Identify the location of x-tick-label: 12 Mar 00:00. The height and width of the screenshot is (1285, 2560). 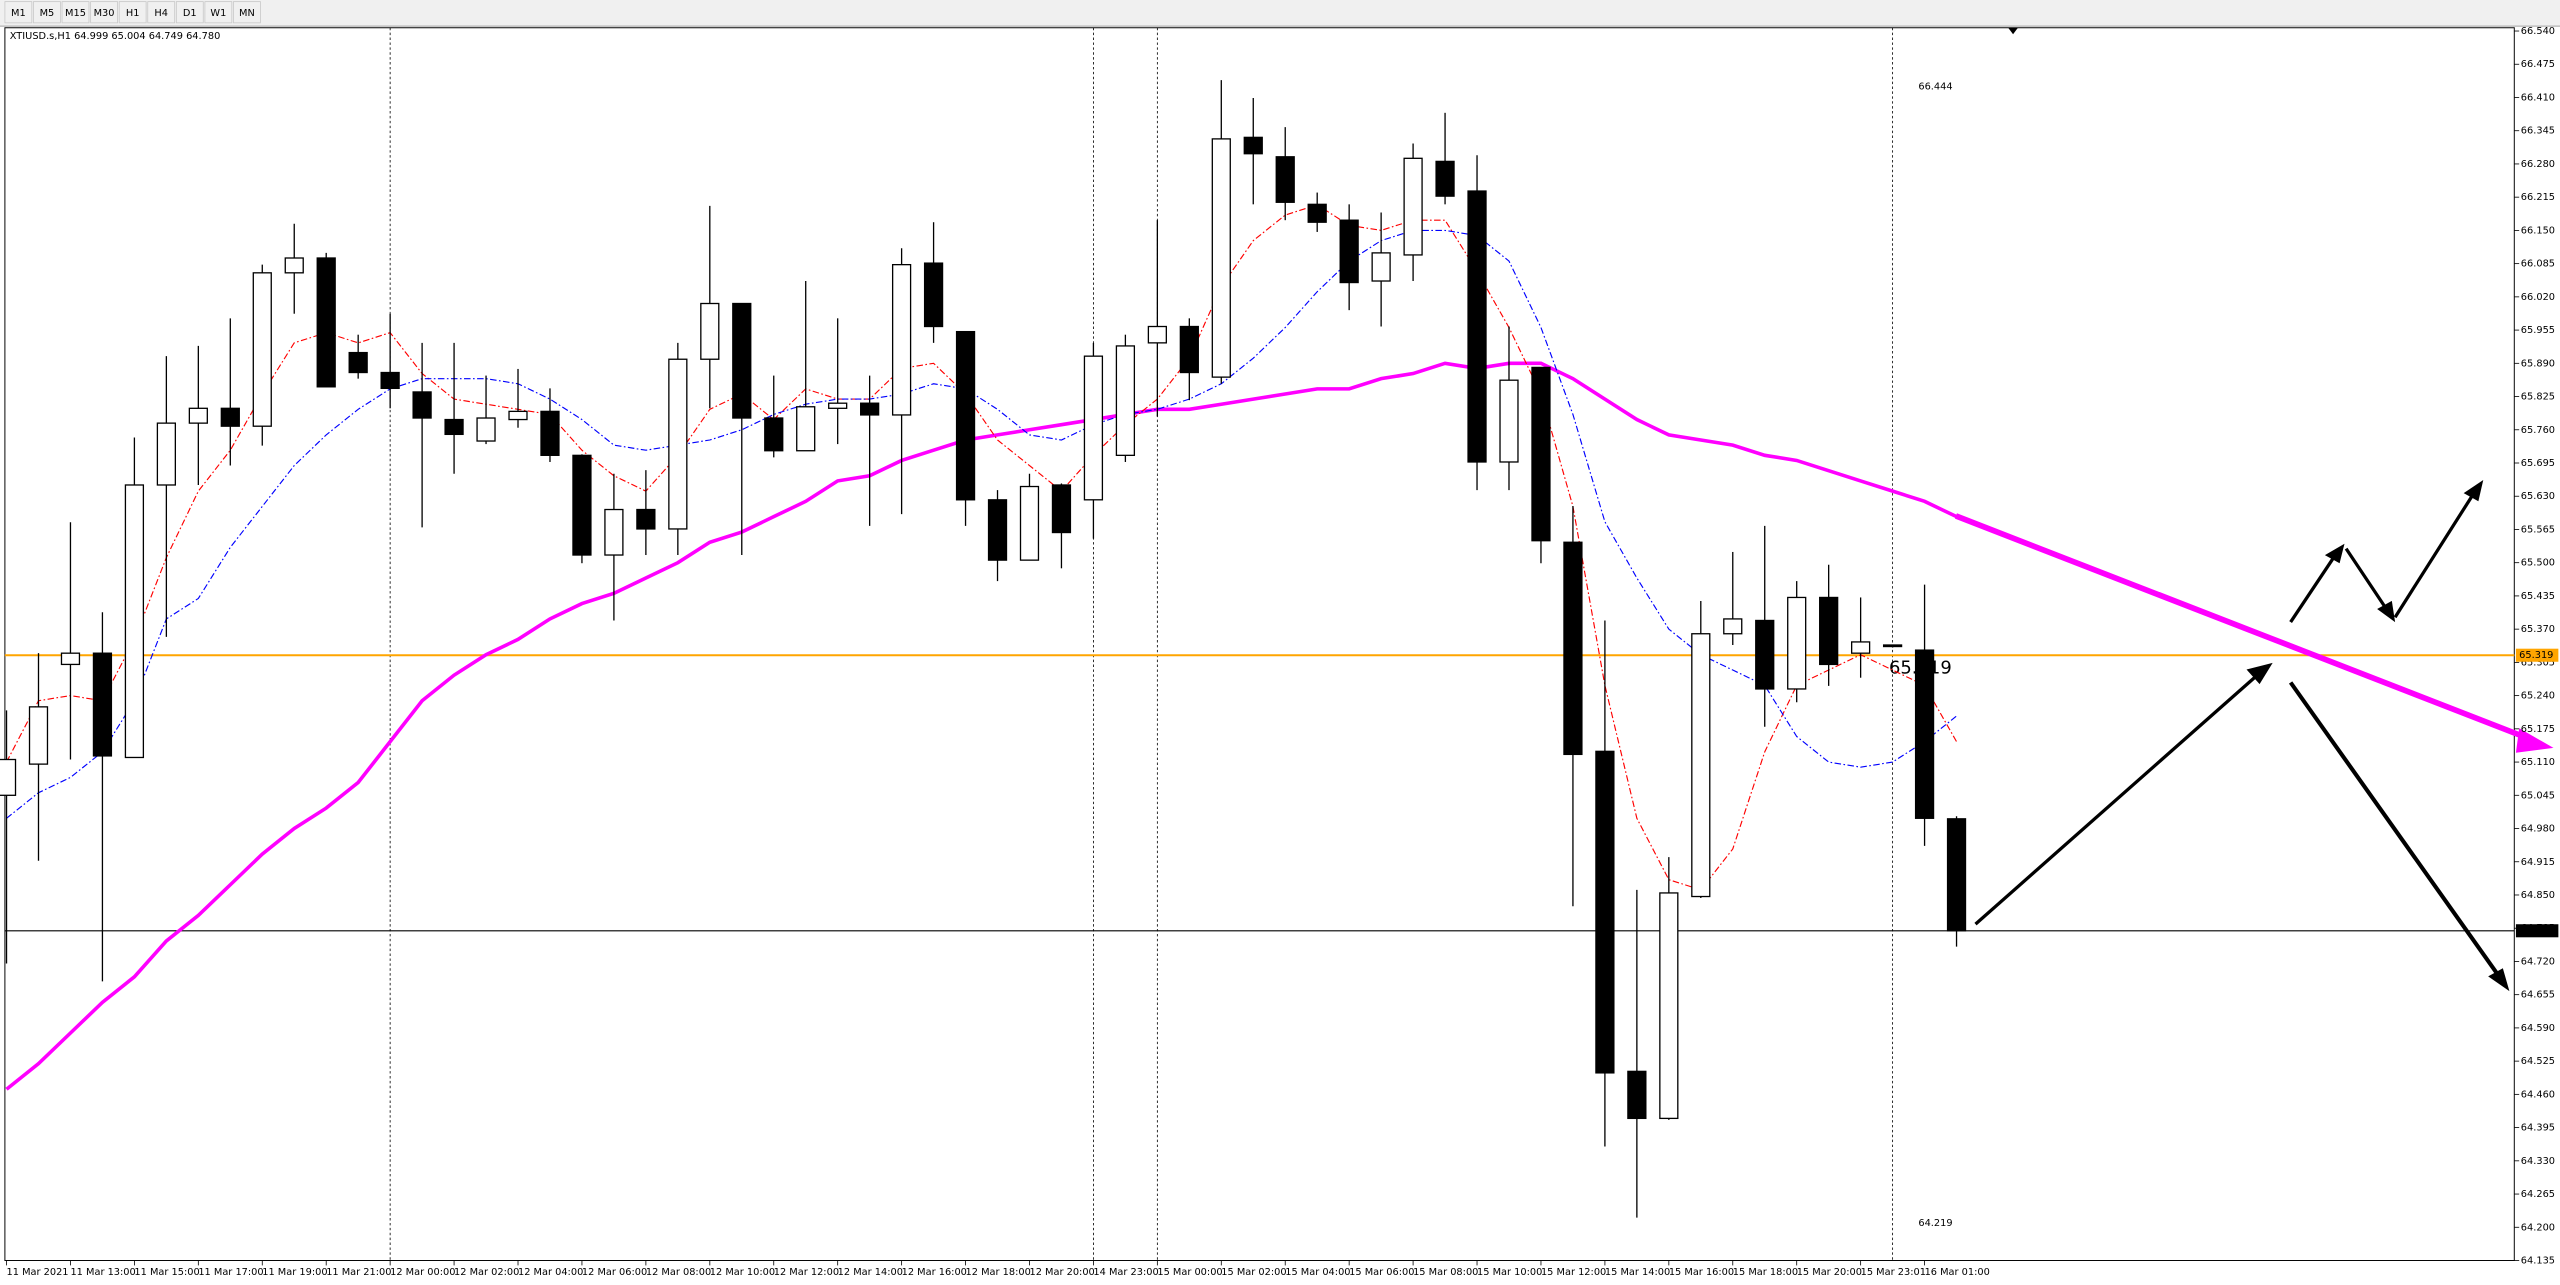
(422, 1272).